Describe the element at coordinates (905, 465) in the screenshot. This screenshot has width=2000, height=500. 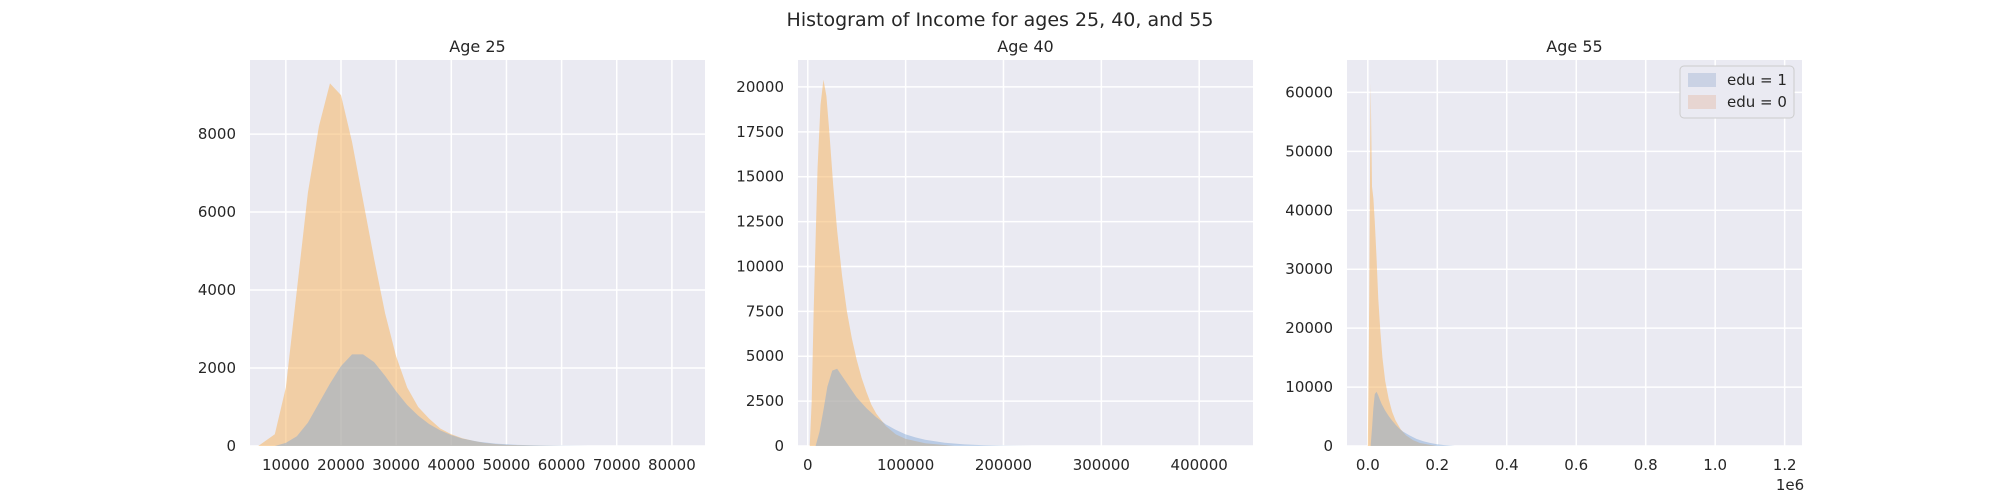
I see `x-tick-label: 100000` at that location.